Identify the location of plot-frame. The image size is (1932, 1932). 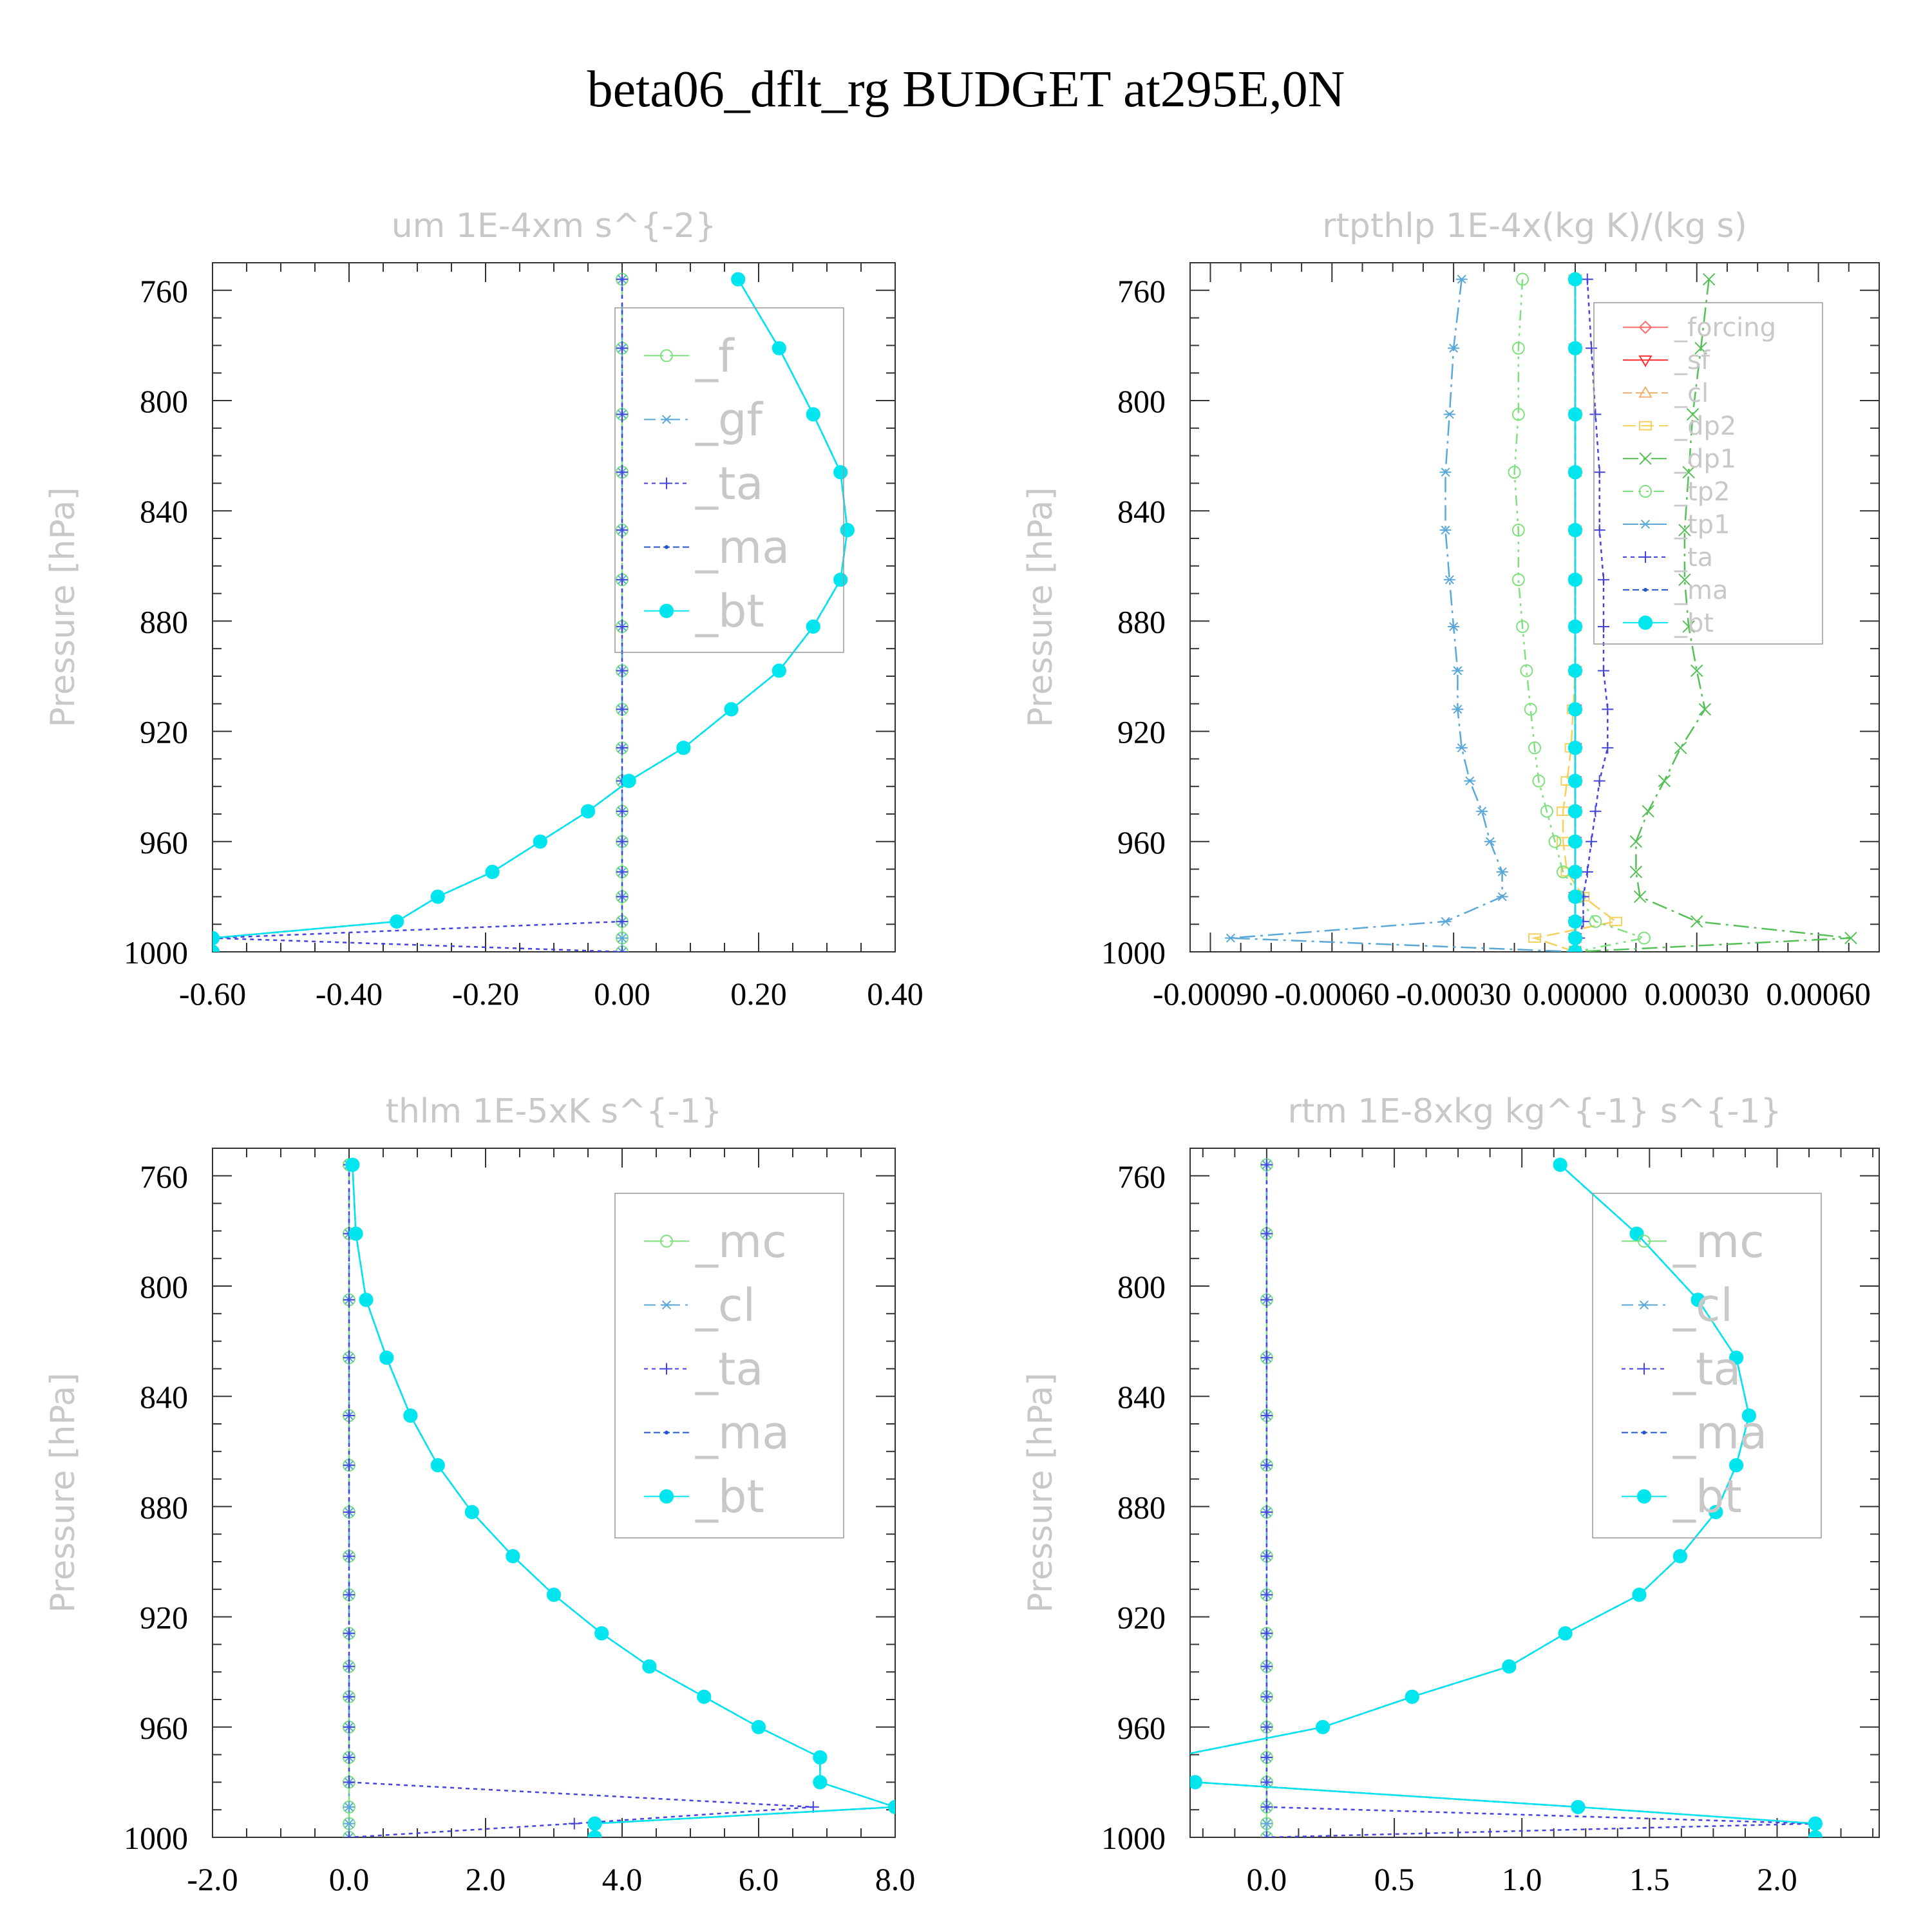
(1535, 607).